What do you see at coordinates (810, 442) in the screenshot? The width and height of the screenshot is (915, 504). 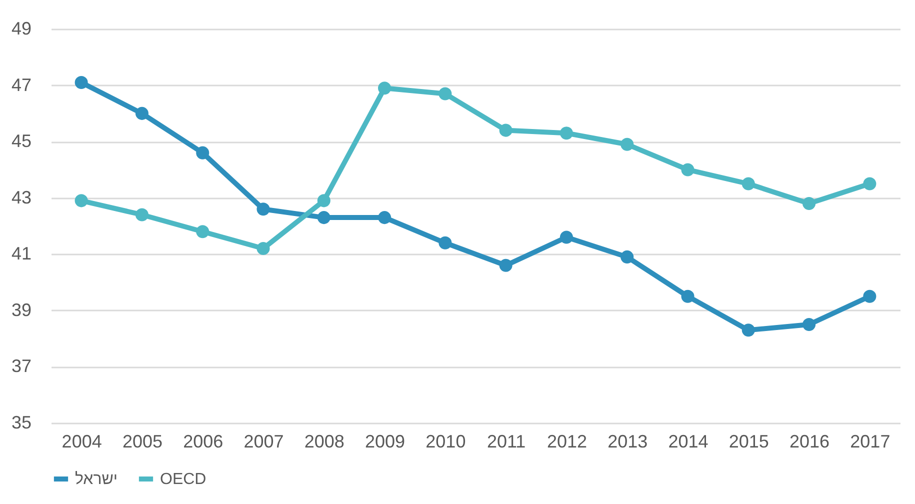 I see `x-tick-label: 2016` at bounding box center [810, 442].